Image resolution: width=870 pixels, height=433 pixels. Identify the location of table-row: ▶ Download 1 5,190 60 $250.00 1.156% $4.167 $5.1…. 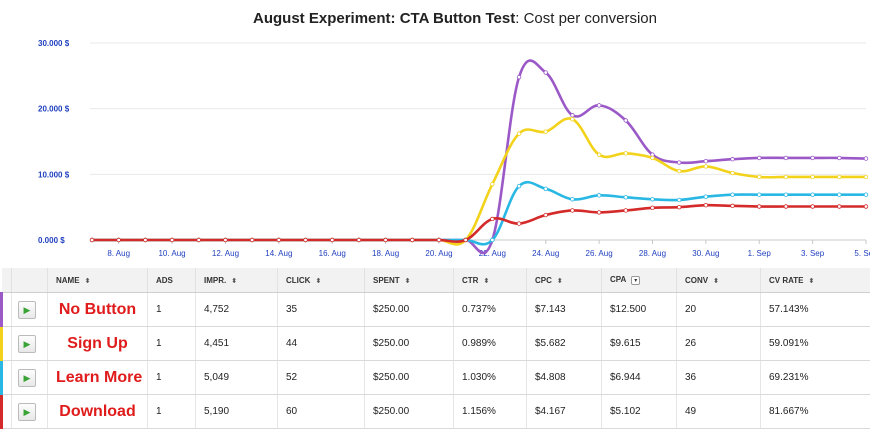
(435, 411).